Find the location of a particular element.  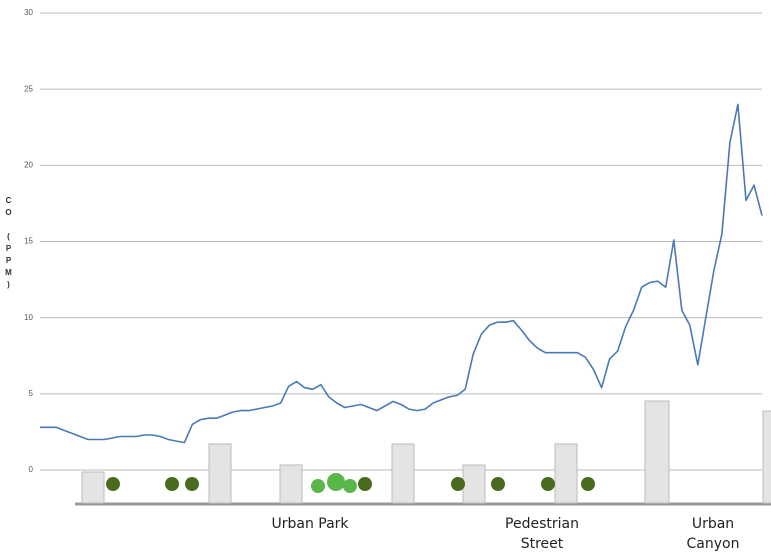

y-tick-label: 30 is located at coordinates (28, 12).